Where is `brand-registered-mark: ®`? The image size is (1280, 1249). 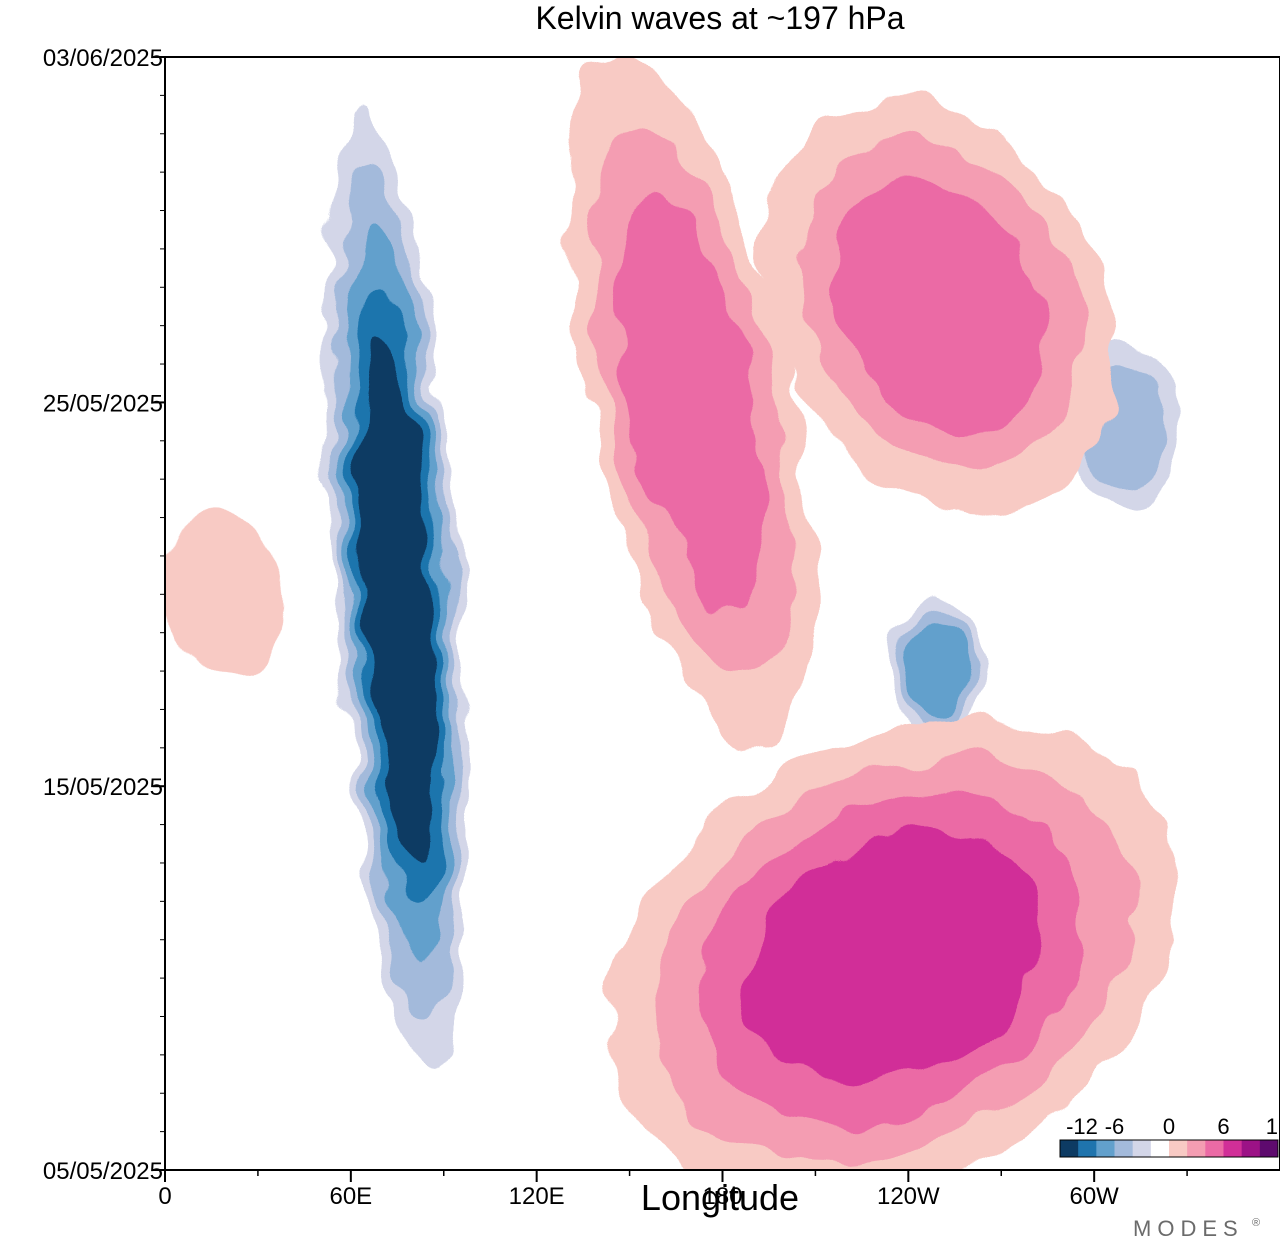
brand-registered-mark: ® is located at coordinates (1256, 1223).